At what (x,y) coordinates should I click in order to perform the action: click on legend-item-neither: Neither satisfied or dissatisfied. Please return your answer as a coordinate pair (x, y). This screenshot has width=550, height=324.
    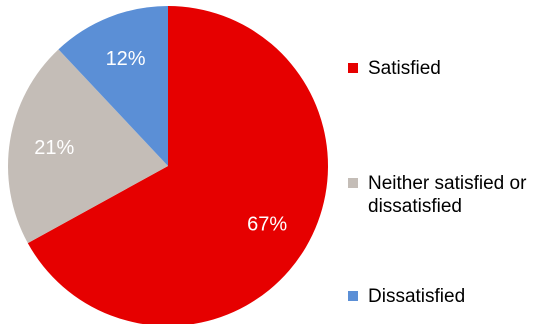
    Looking at the image, I should click on (449, 195).